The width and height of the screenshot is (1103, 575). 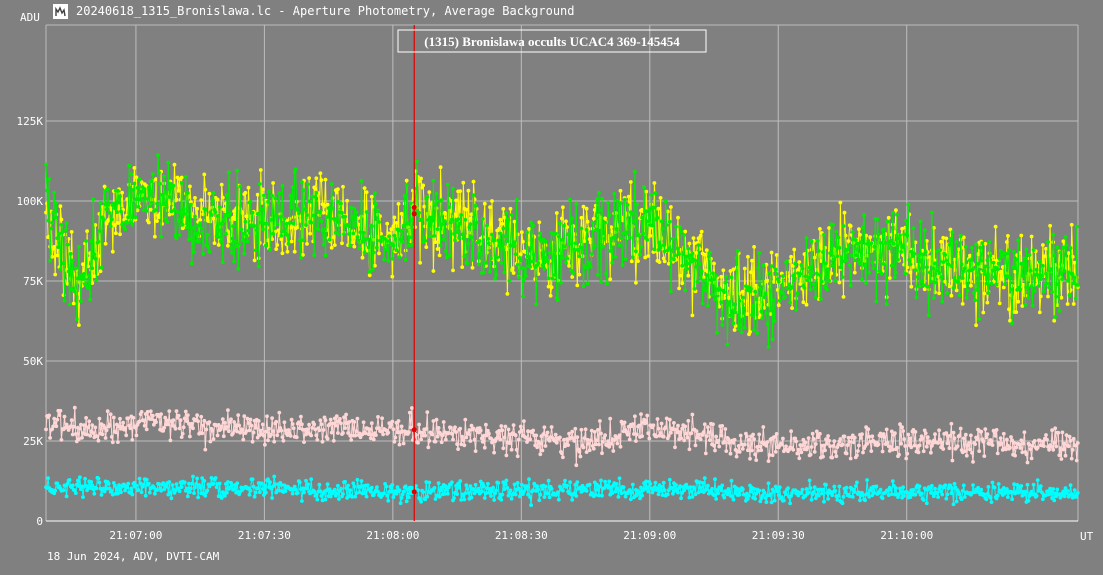 What do you see at coordinates (60, 11) in the screenshot?
I see `light-curve-icon` at bounding box center [60, 11].